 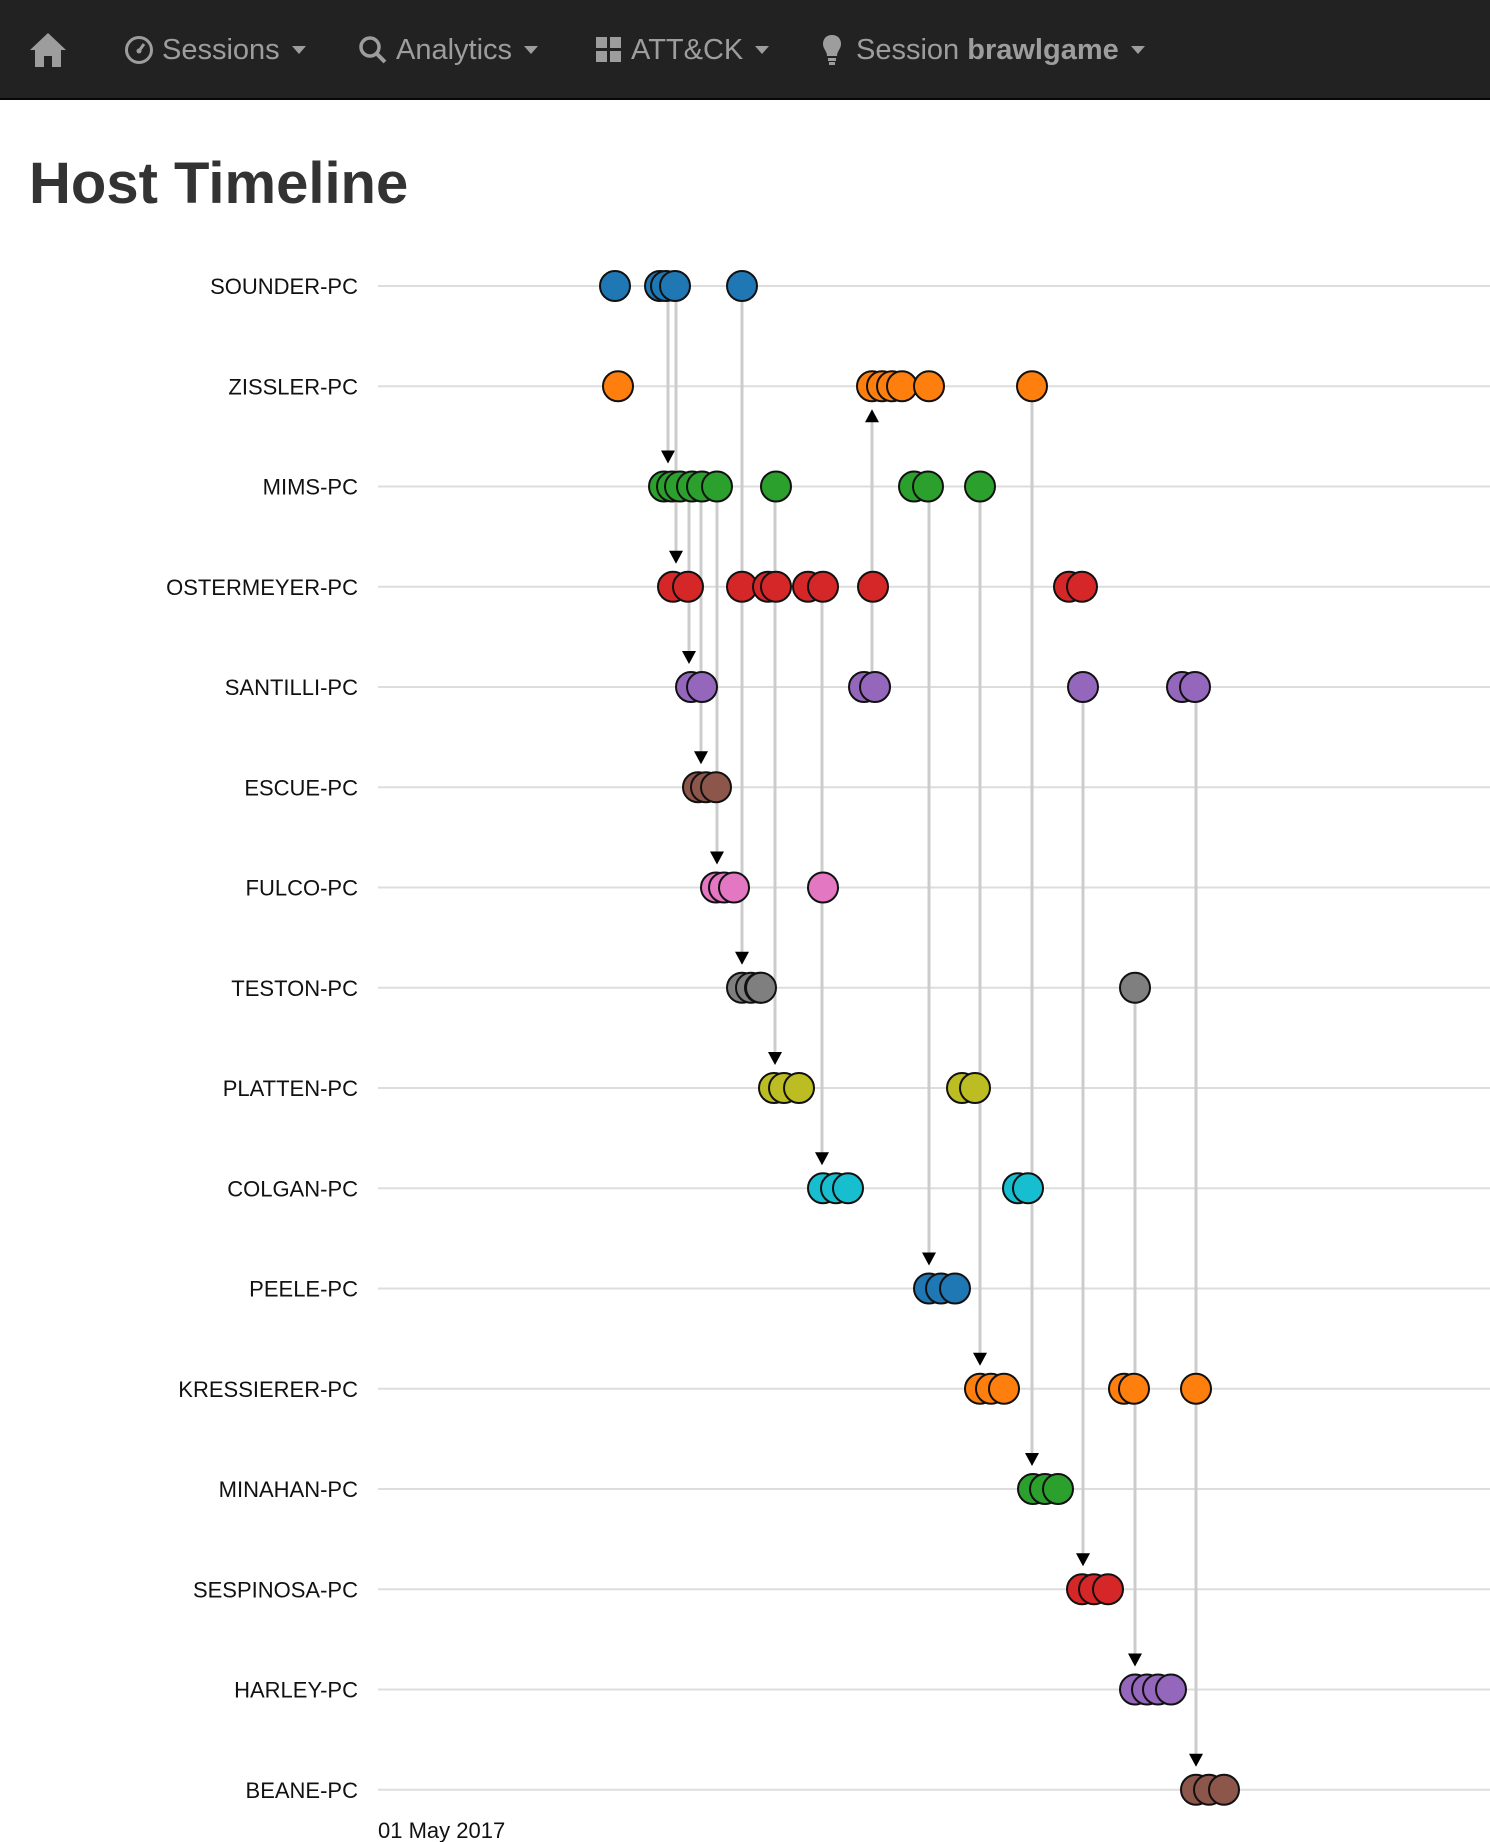 What do you see at coordinates (303, 1289) in the screenshot?
I see `host-label: PEELE-PC` at bounding box center [303, 1289].